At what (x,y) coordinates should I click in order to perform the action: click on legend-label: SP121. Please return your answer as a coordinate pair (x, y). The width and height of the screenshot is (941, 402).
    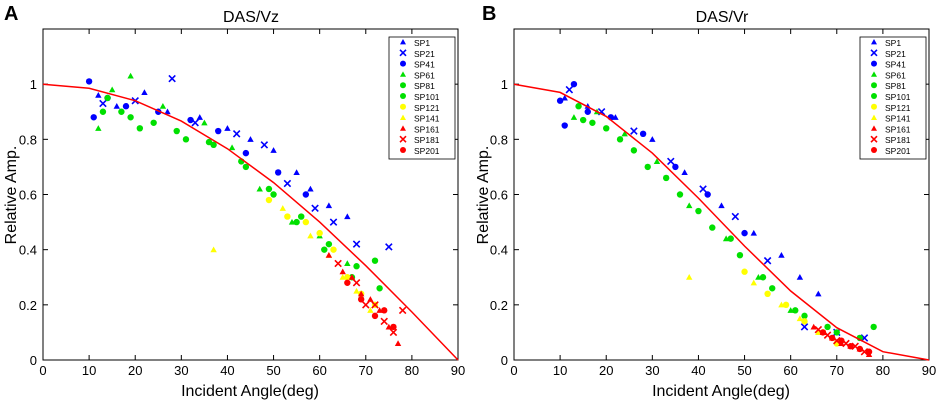
    Looking at the image, I should click on (427, 108).